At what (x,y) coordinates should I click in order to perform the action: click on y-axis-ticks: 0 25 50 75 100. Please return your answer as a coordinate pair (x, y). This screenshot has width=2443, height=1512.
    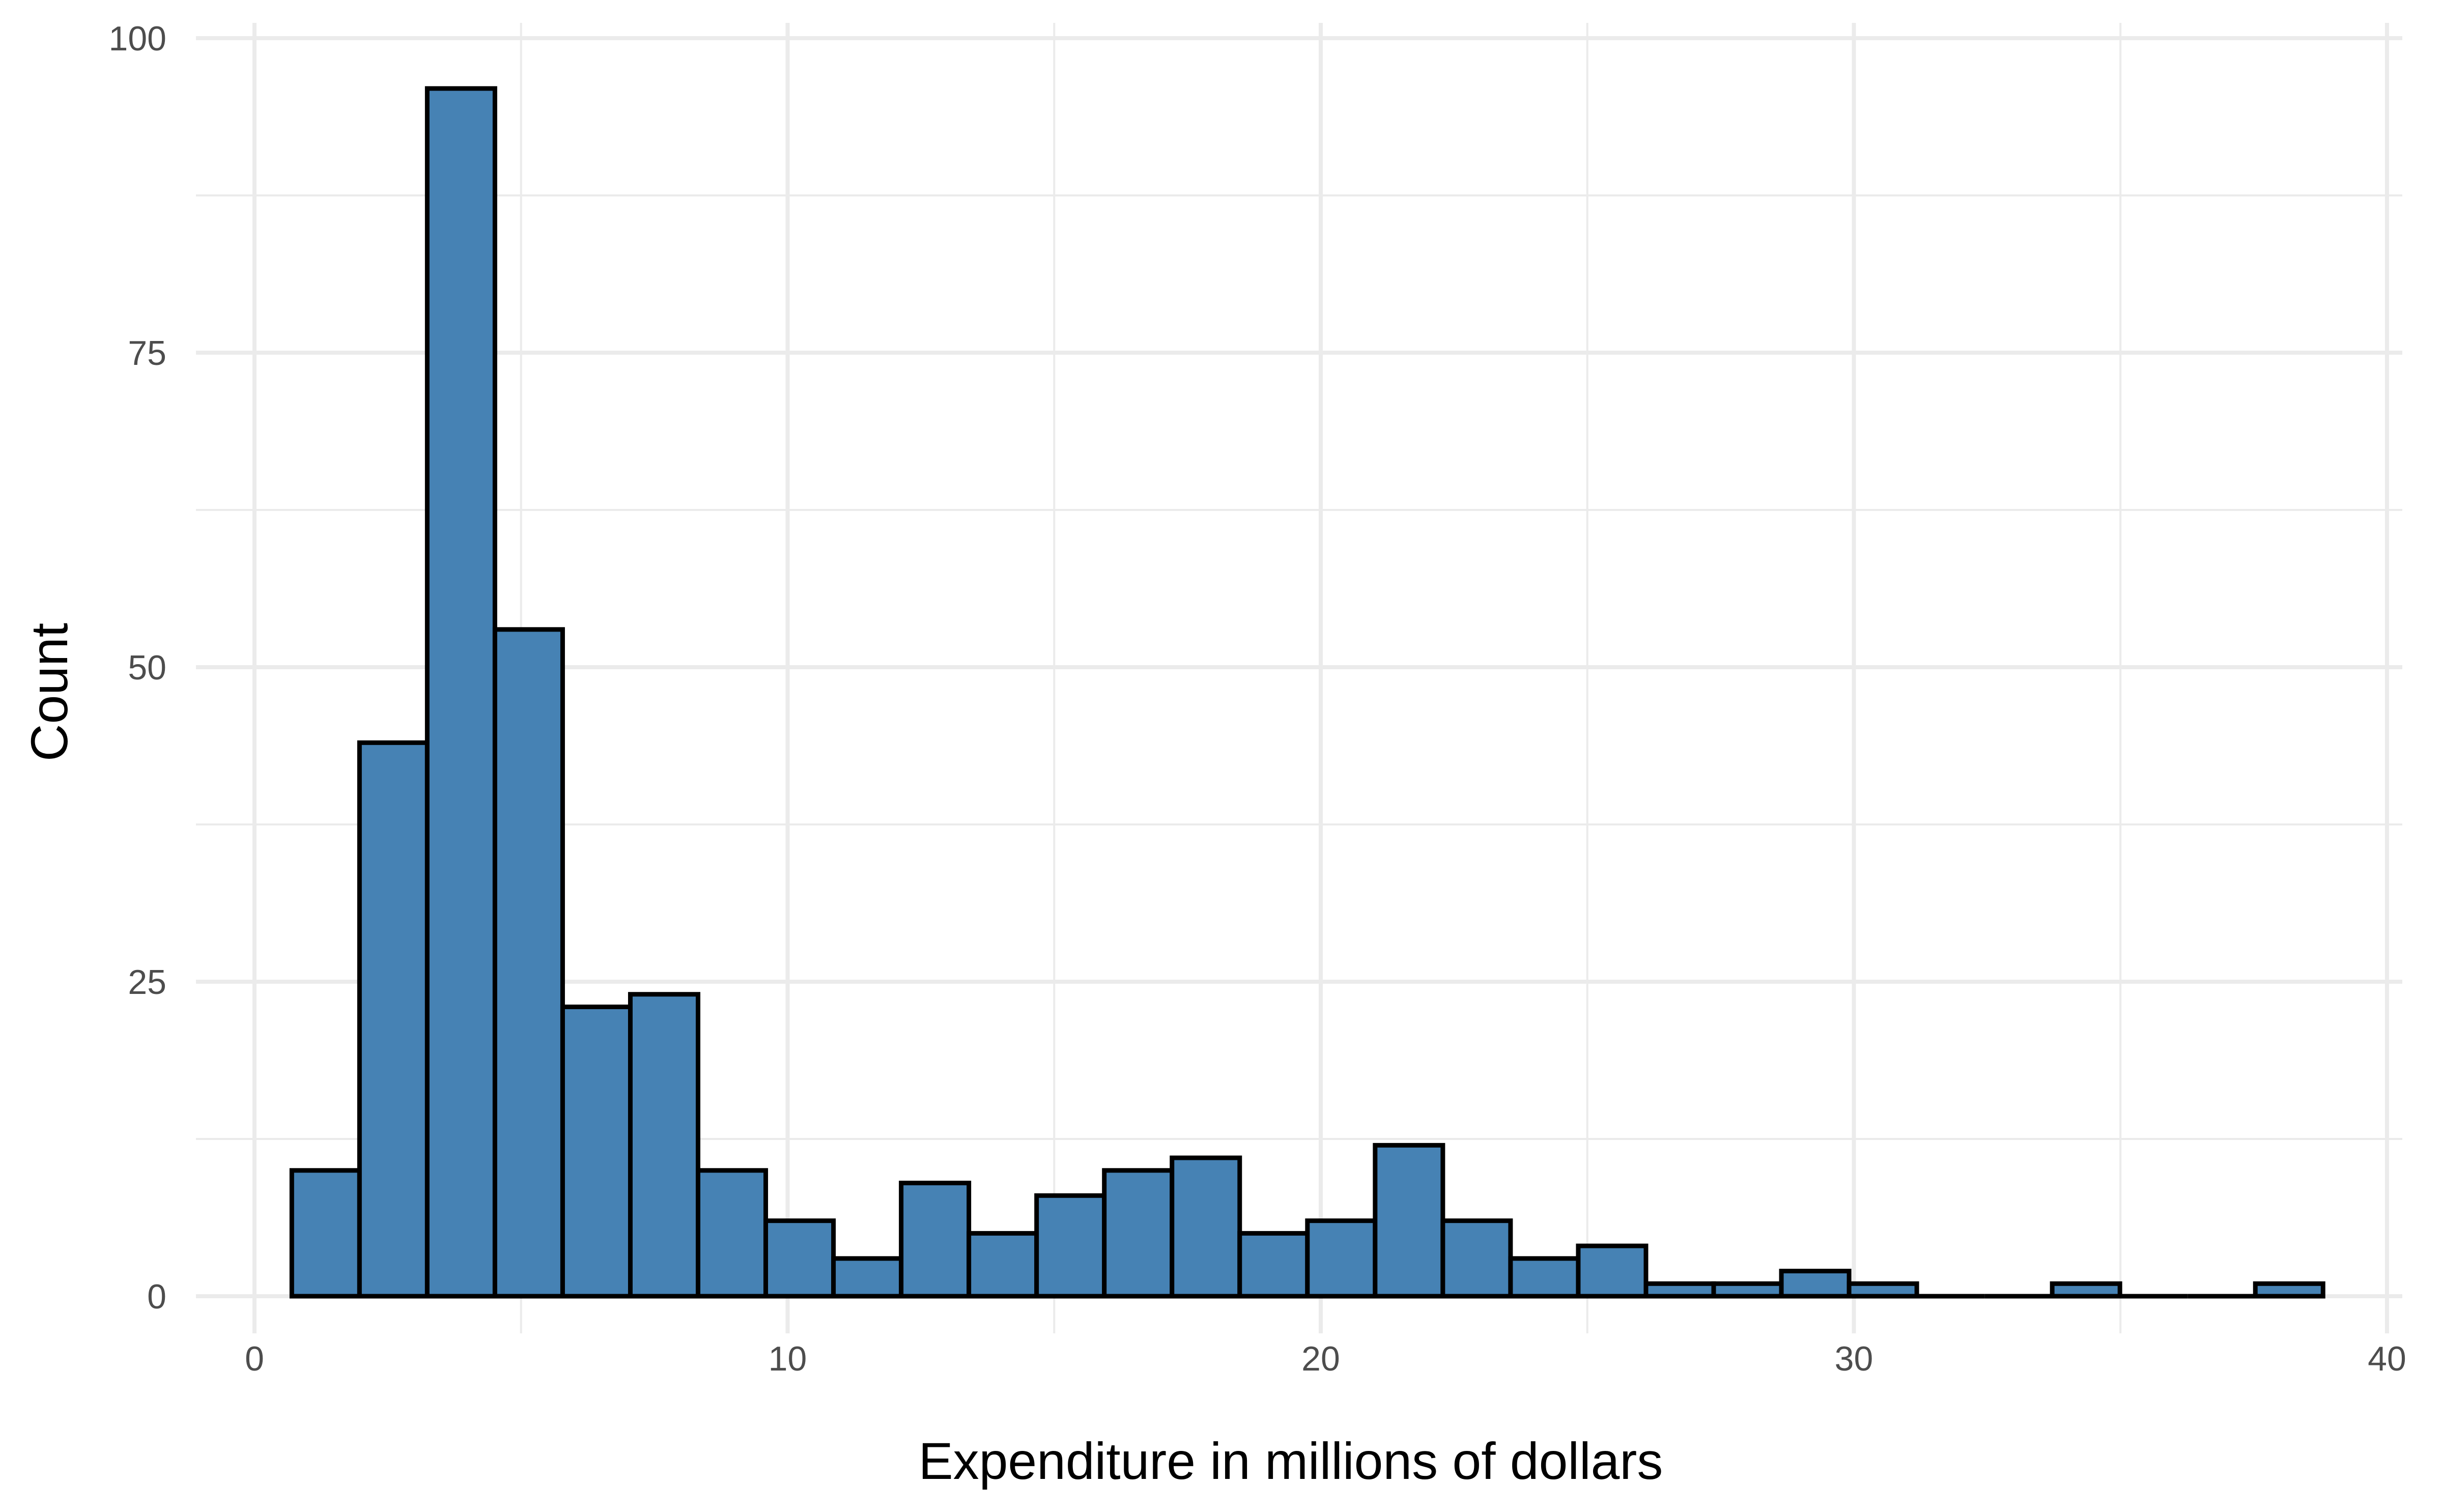
    Looking at the image, I should click on (137, 668).